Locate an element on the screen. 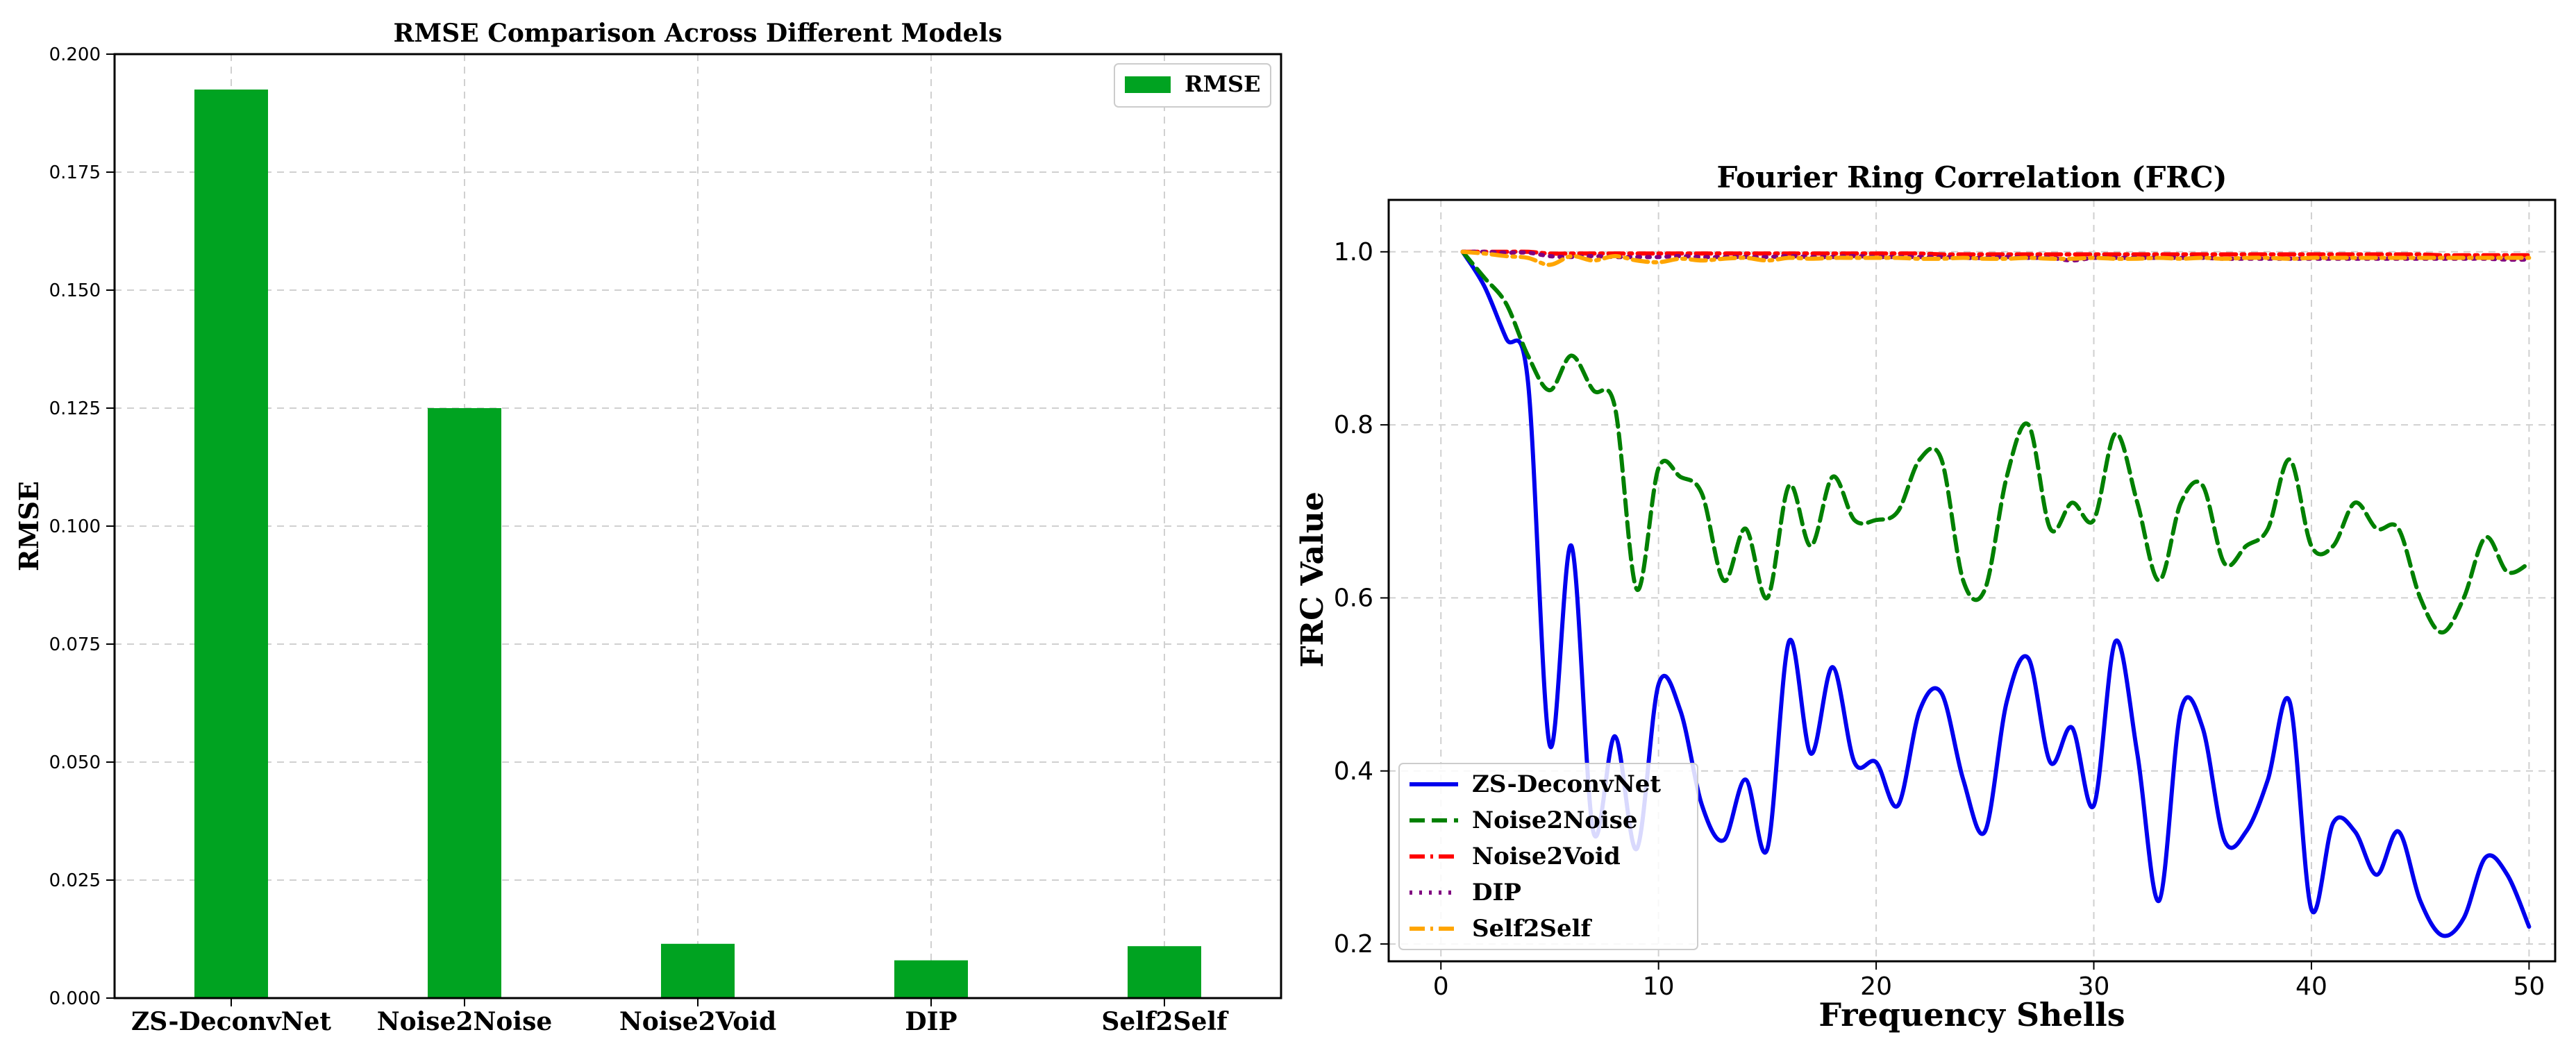 The height and width of the screenshot is (1055, 2576). bar-y-tick-label: 0.200 is located at coordinates (75, 54).